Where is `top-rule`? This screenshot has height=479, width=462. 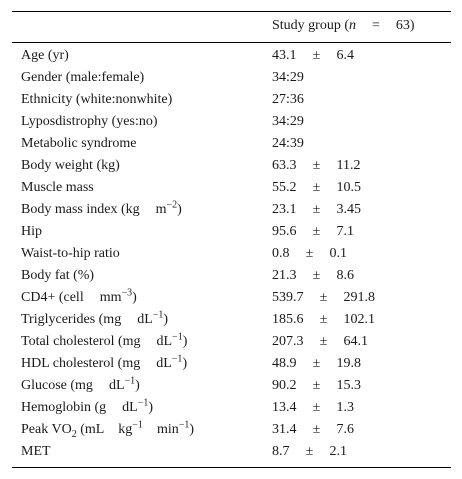
top-rule is located at coordinates (231, 11).